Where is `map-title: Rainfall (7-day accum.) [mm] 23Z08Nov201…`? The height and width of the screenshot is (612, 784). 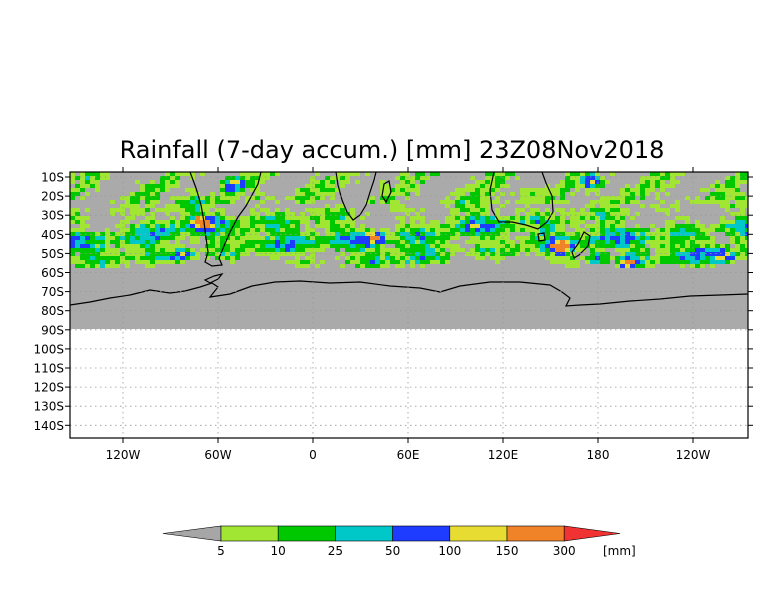
map-title: Rainfall (7-day accum.) [mm] 23Z08Nov201… is located at coordinates (392, 150).